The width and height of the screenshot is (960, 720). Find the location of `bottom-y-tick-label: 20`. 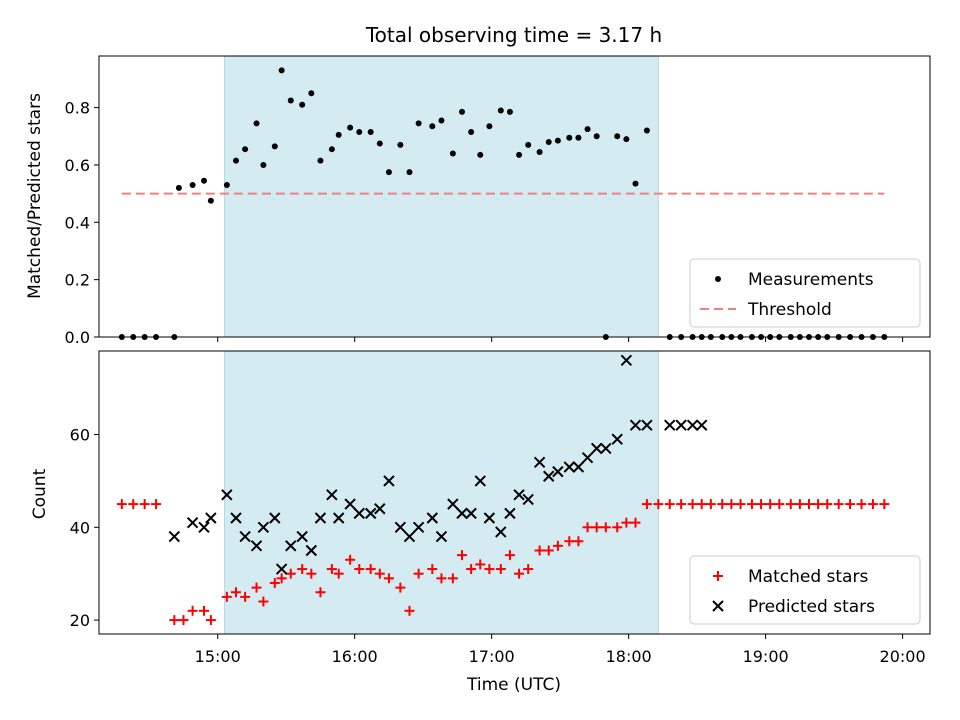

bottom-y-tick-label: 20 is located at coordinates (80, 620).